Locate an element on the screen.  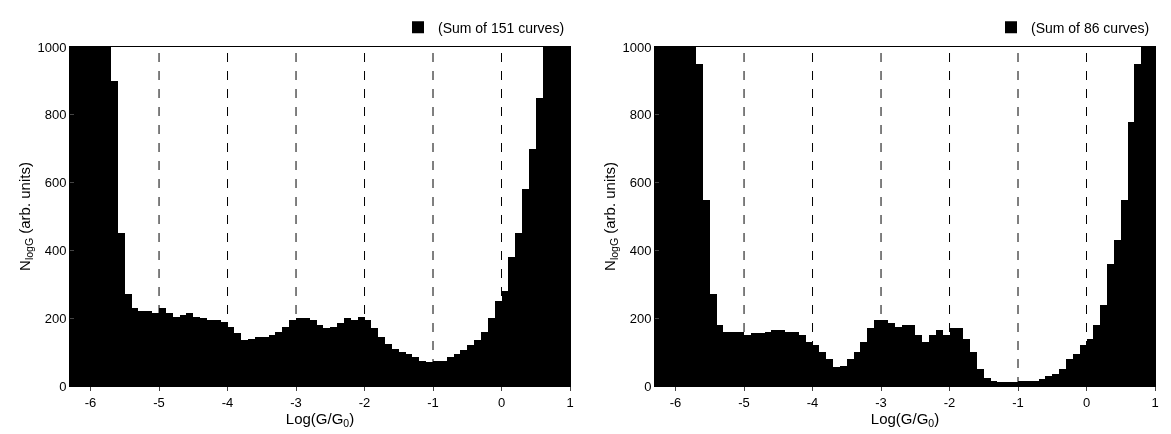
legend-label: (Sum of 86 curves) is located at coordinates (1090, 27).